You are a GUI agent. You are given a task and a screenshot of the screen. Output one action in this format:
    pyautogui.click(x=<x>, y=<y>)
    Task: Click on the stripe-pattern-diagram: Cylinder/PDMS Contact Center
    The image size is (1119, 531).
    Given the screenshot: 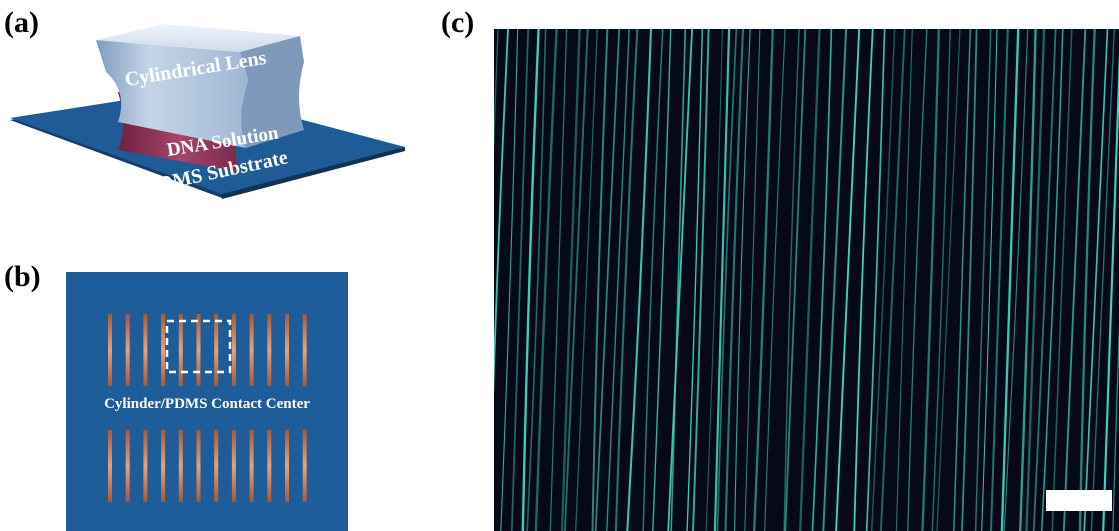 What is the action you would take?
    pyautogui.click(x=207, y=401)
    